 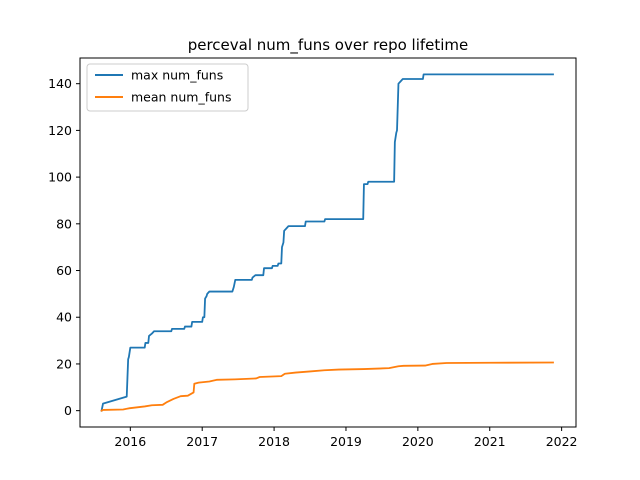 I want to click on series-line-mean-num-funs, so click(x=327, y=386).